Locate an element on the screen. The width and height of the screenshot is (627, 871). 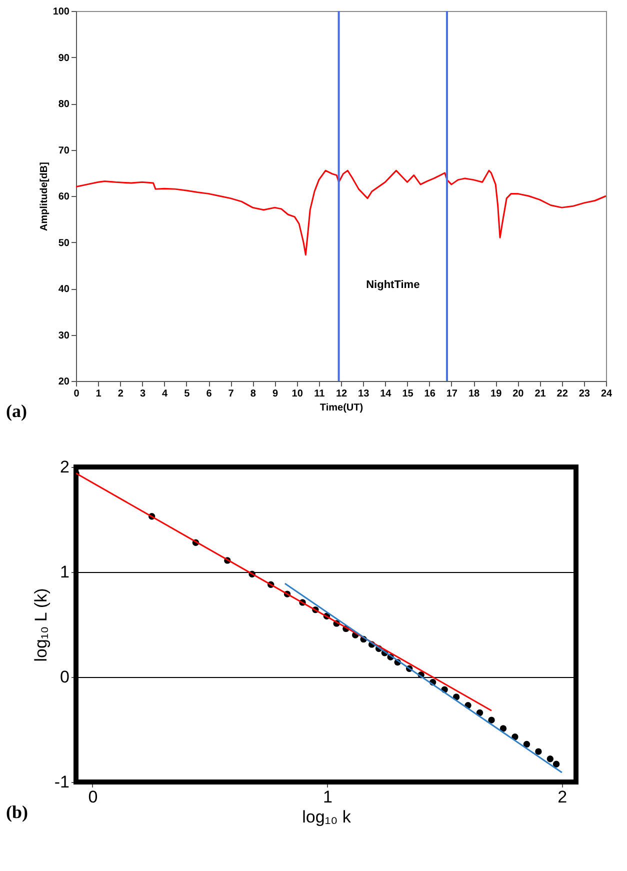
x-tick-label: 19 is located at coordinates (496, 394).